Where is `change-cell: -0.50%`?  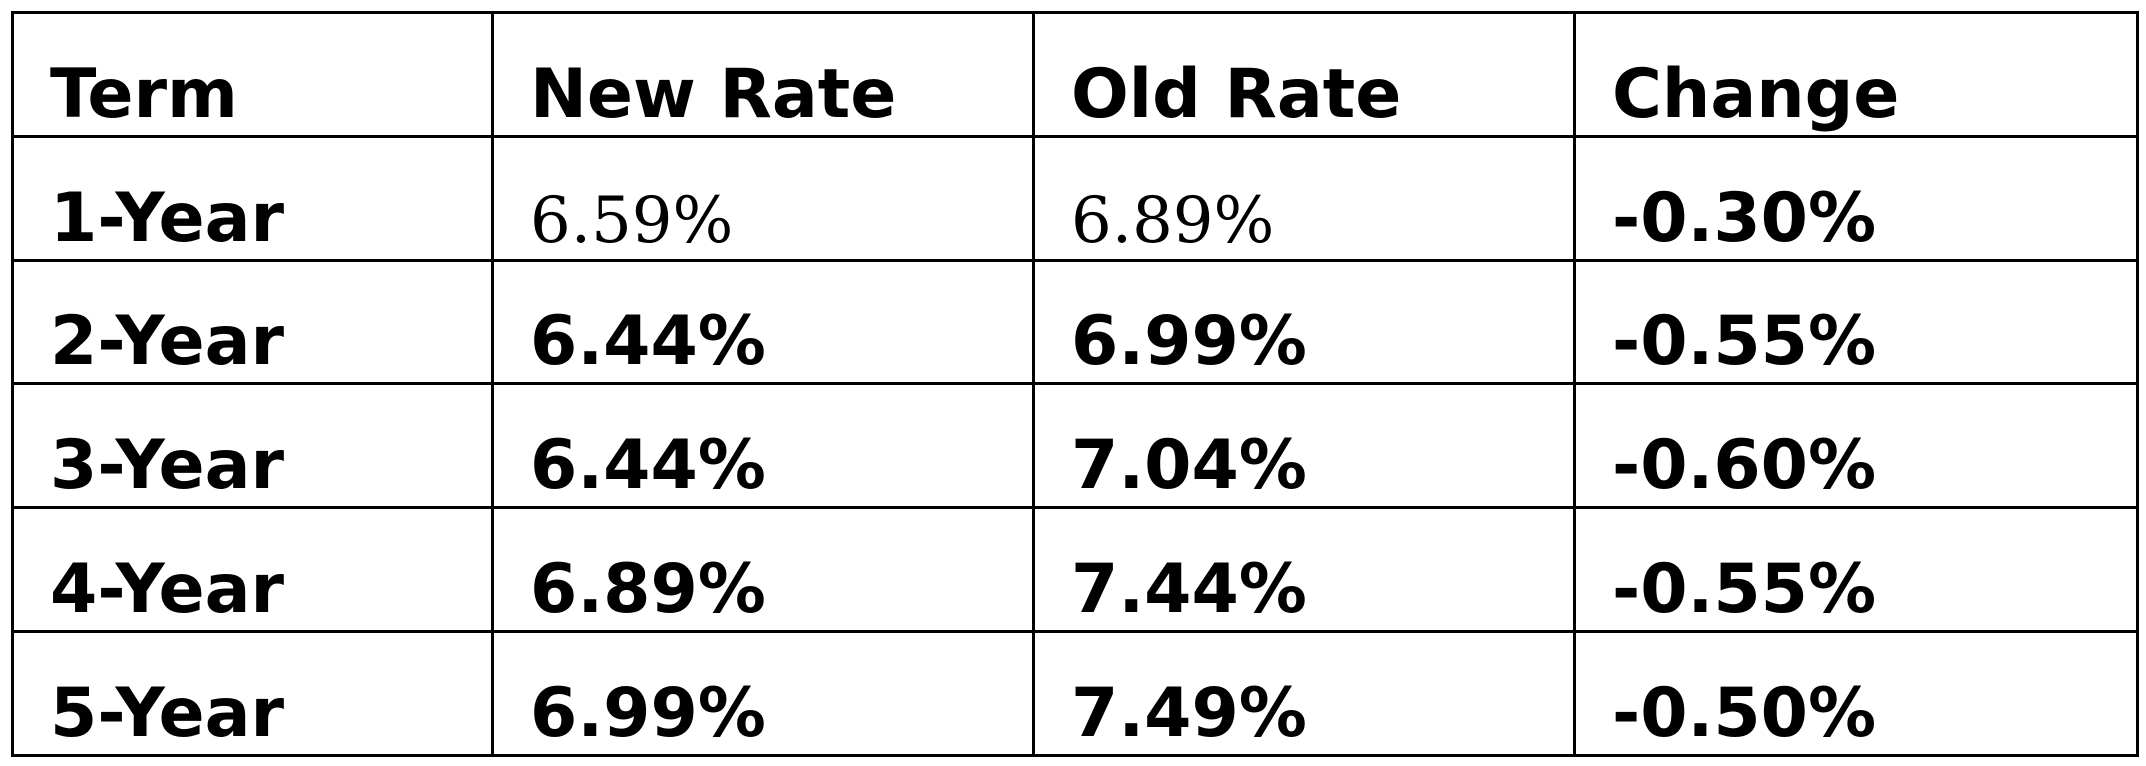
change-cell: -0.50% is located at coordinates (1856, 693).